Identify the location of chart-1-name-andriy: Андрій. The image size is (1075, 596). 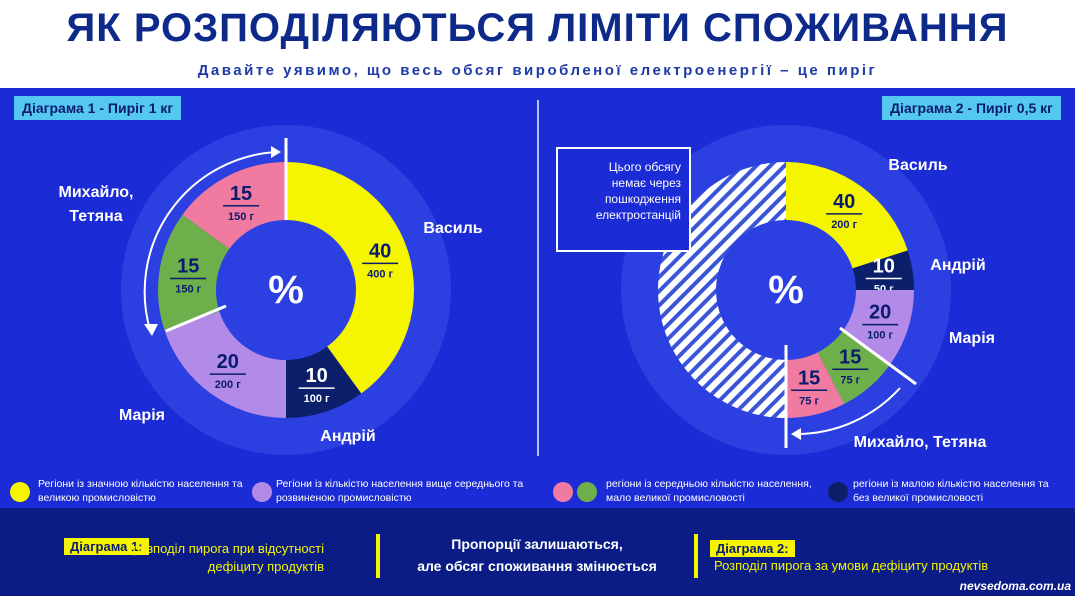
(347, 436).